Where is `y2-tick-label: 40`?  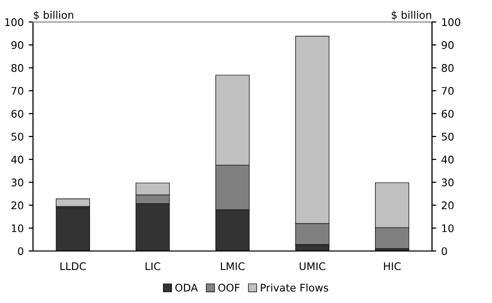 y2-tick-label: 40 is located at coordinates (448, 160).